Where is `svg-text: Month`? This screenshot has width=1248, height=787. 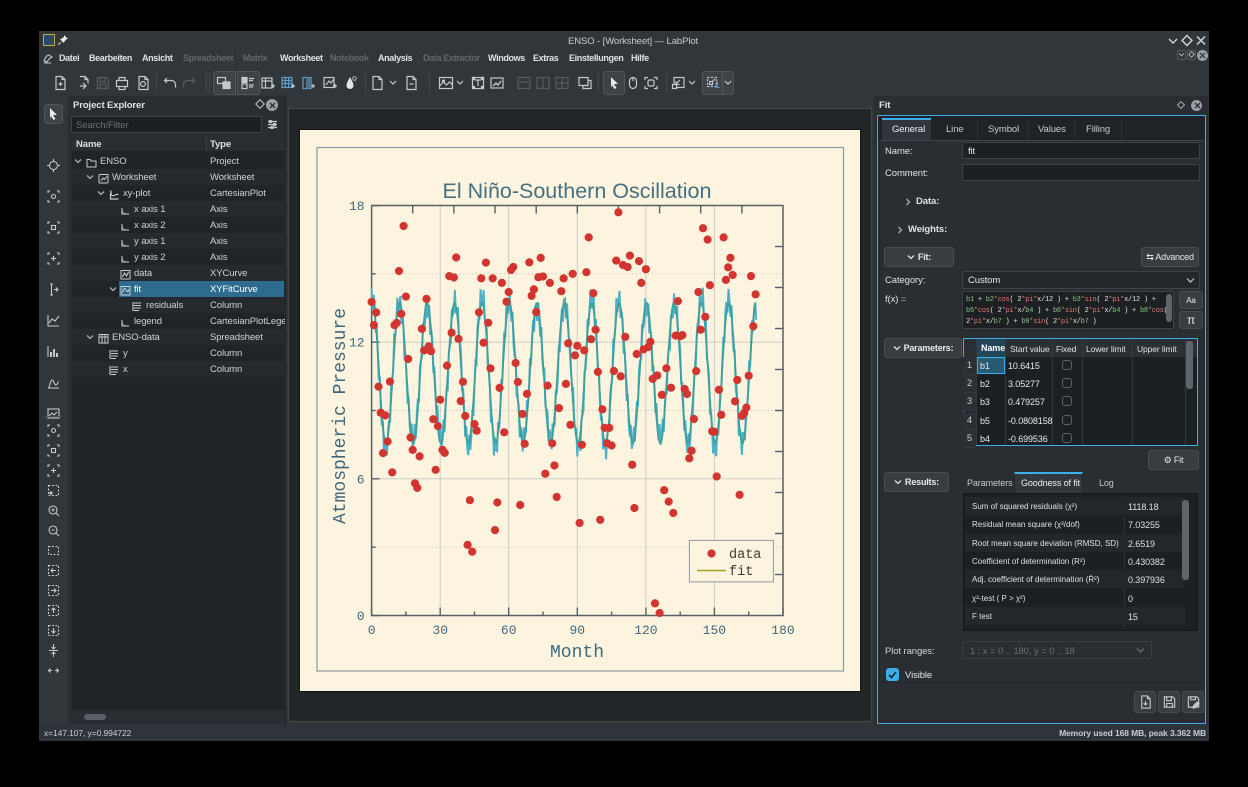
svg-text: Month is located at coordinates (577, 653).